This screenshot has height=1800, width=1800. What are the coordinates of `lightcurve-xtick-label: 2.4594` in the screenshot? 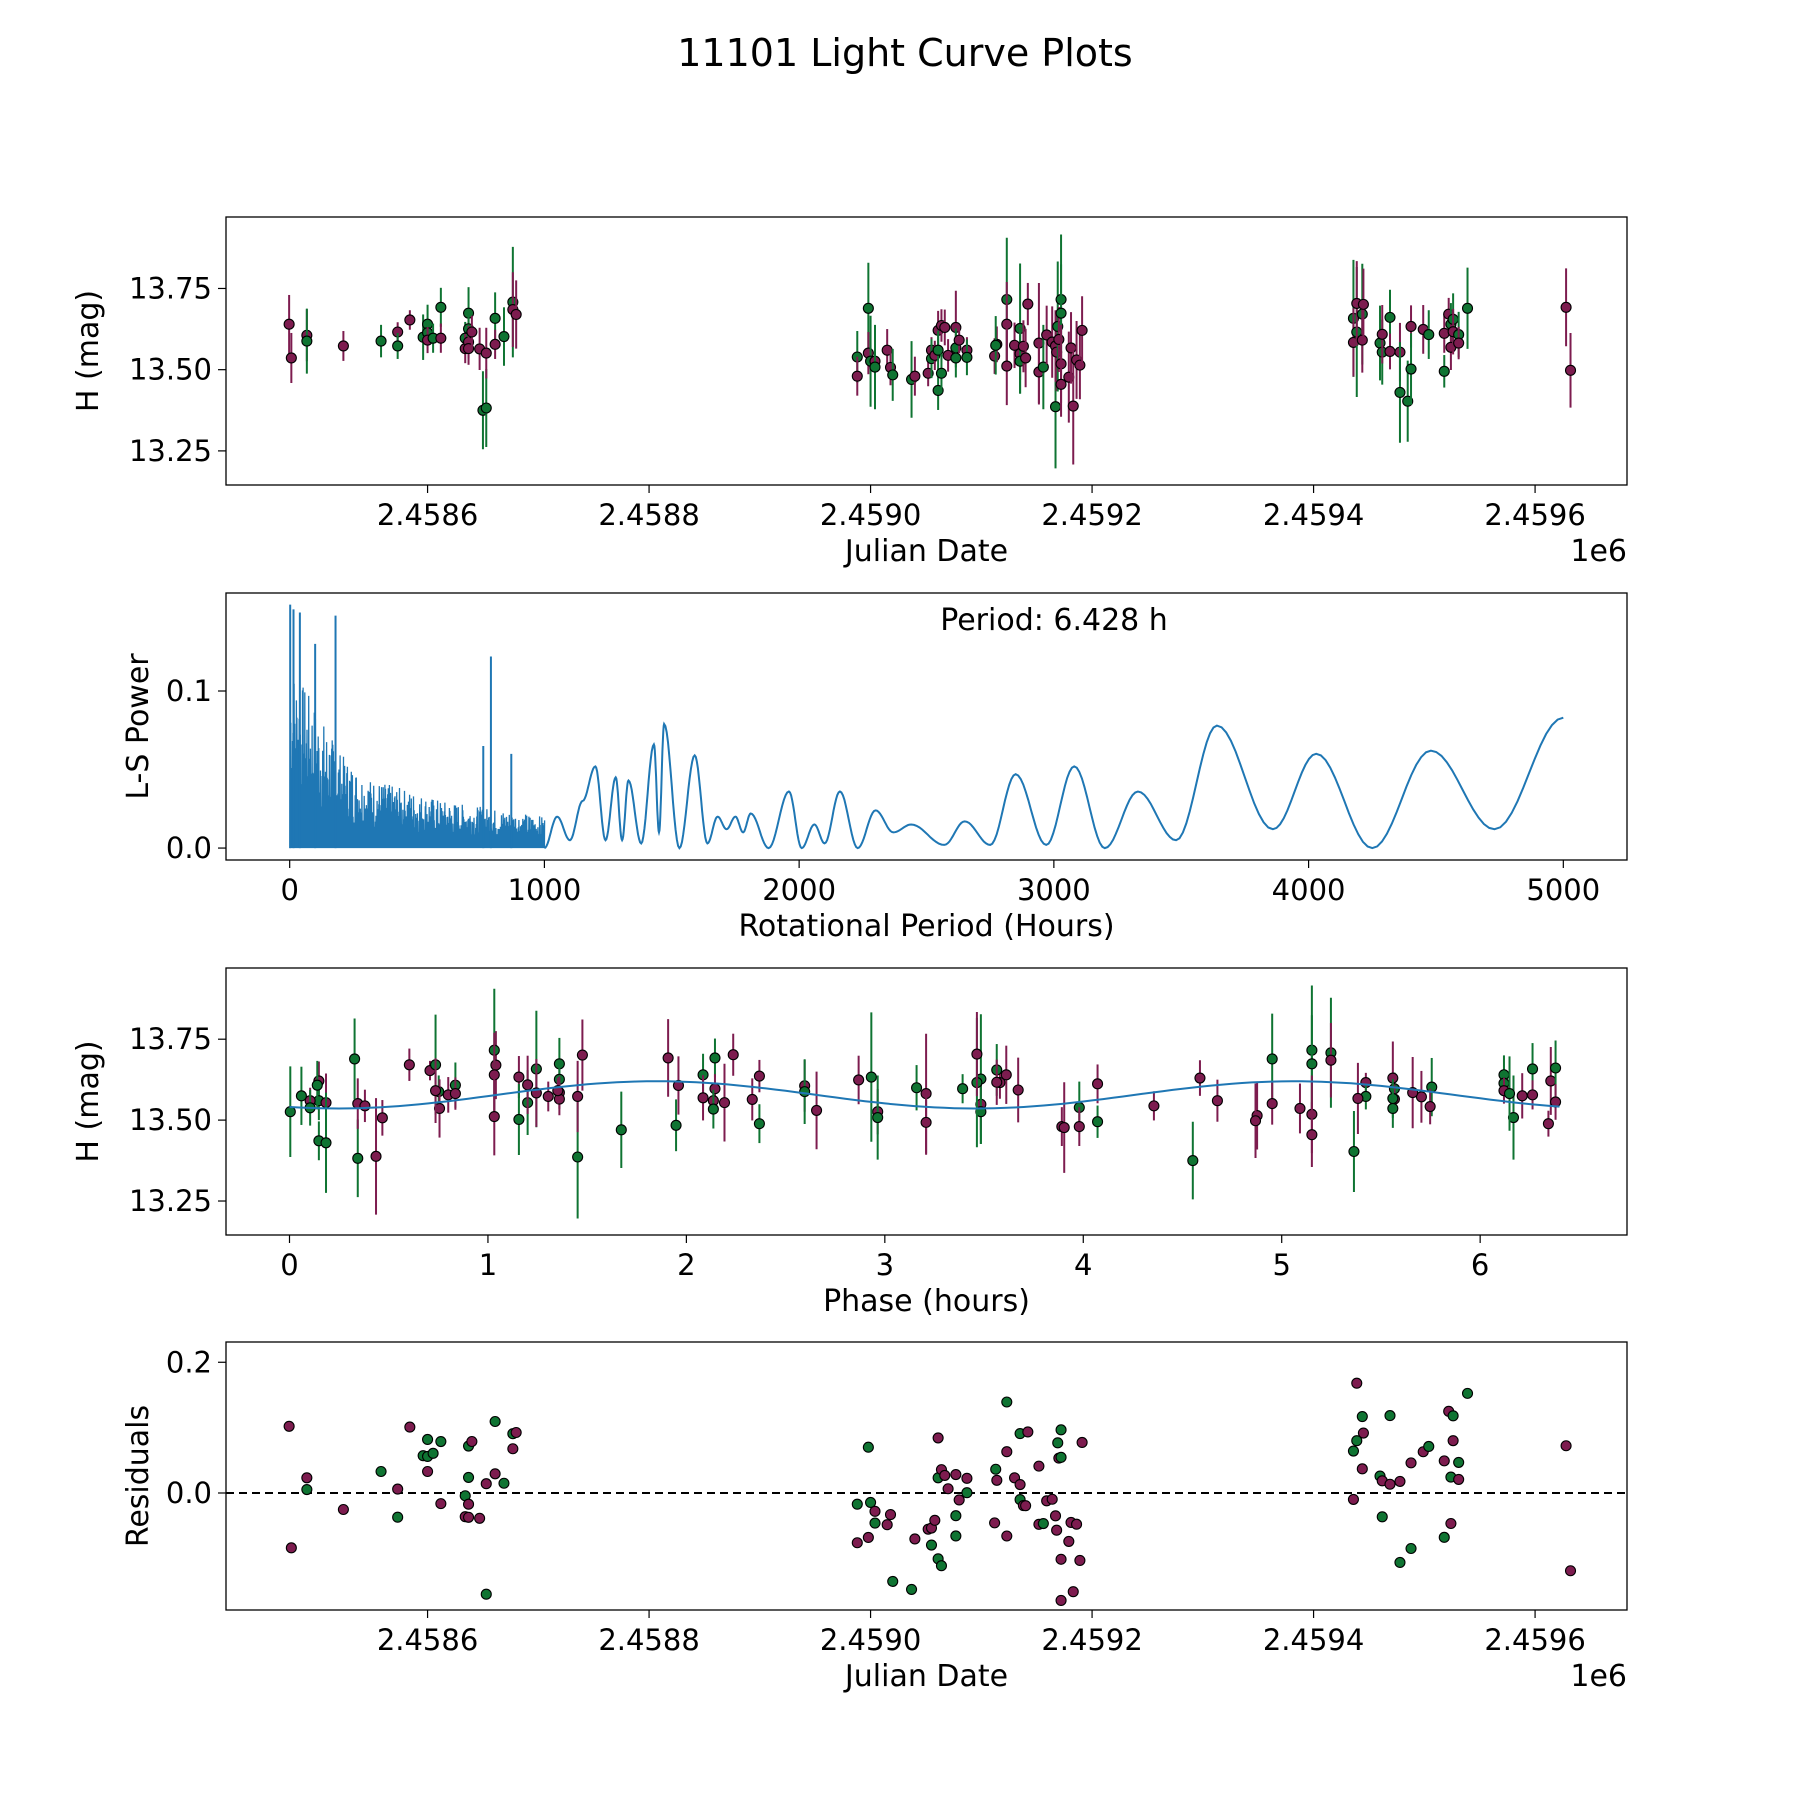 It's located at (1313, 515).